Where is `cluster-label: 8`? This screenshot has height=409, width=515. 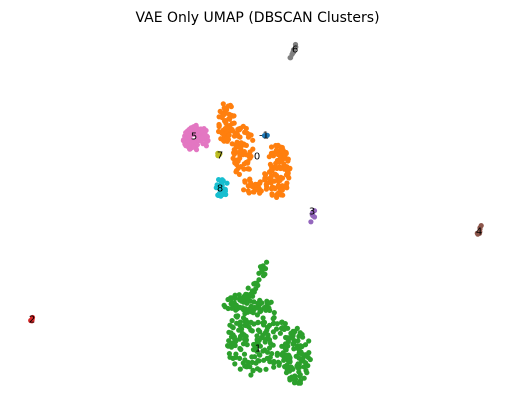
cluster-label: 8 is located at coordinates (220, 189).